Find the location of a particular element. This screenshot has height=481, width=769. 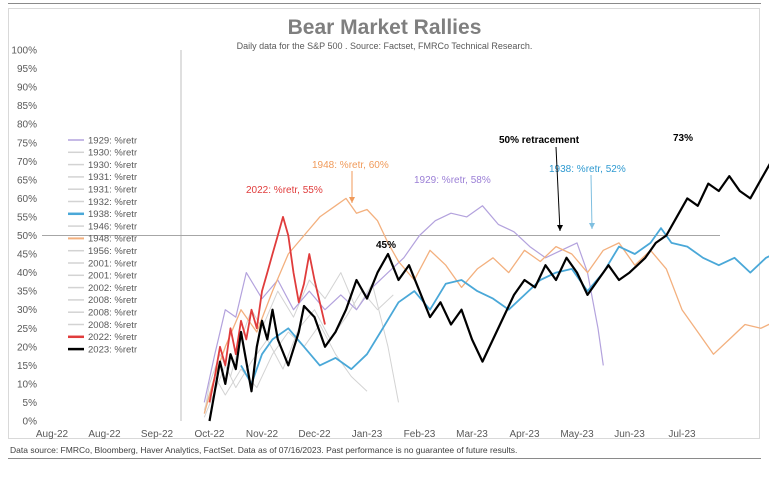

y-tick-label: 85% is located at coordinates (27, 106).